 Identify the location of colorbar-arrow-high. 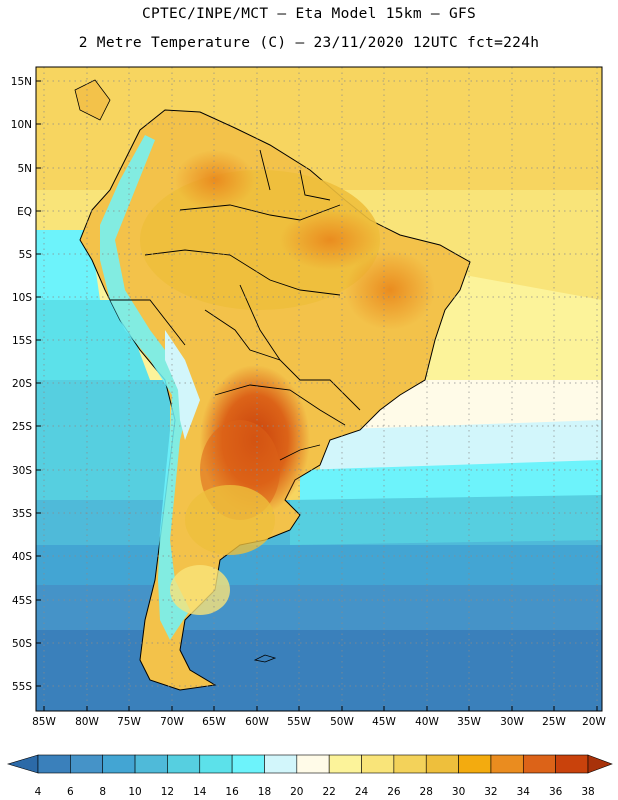
(600, 764).